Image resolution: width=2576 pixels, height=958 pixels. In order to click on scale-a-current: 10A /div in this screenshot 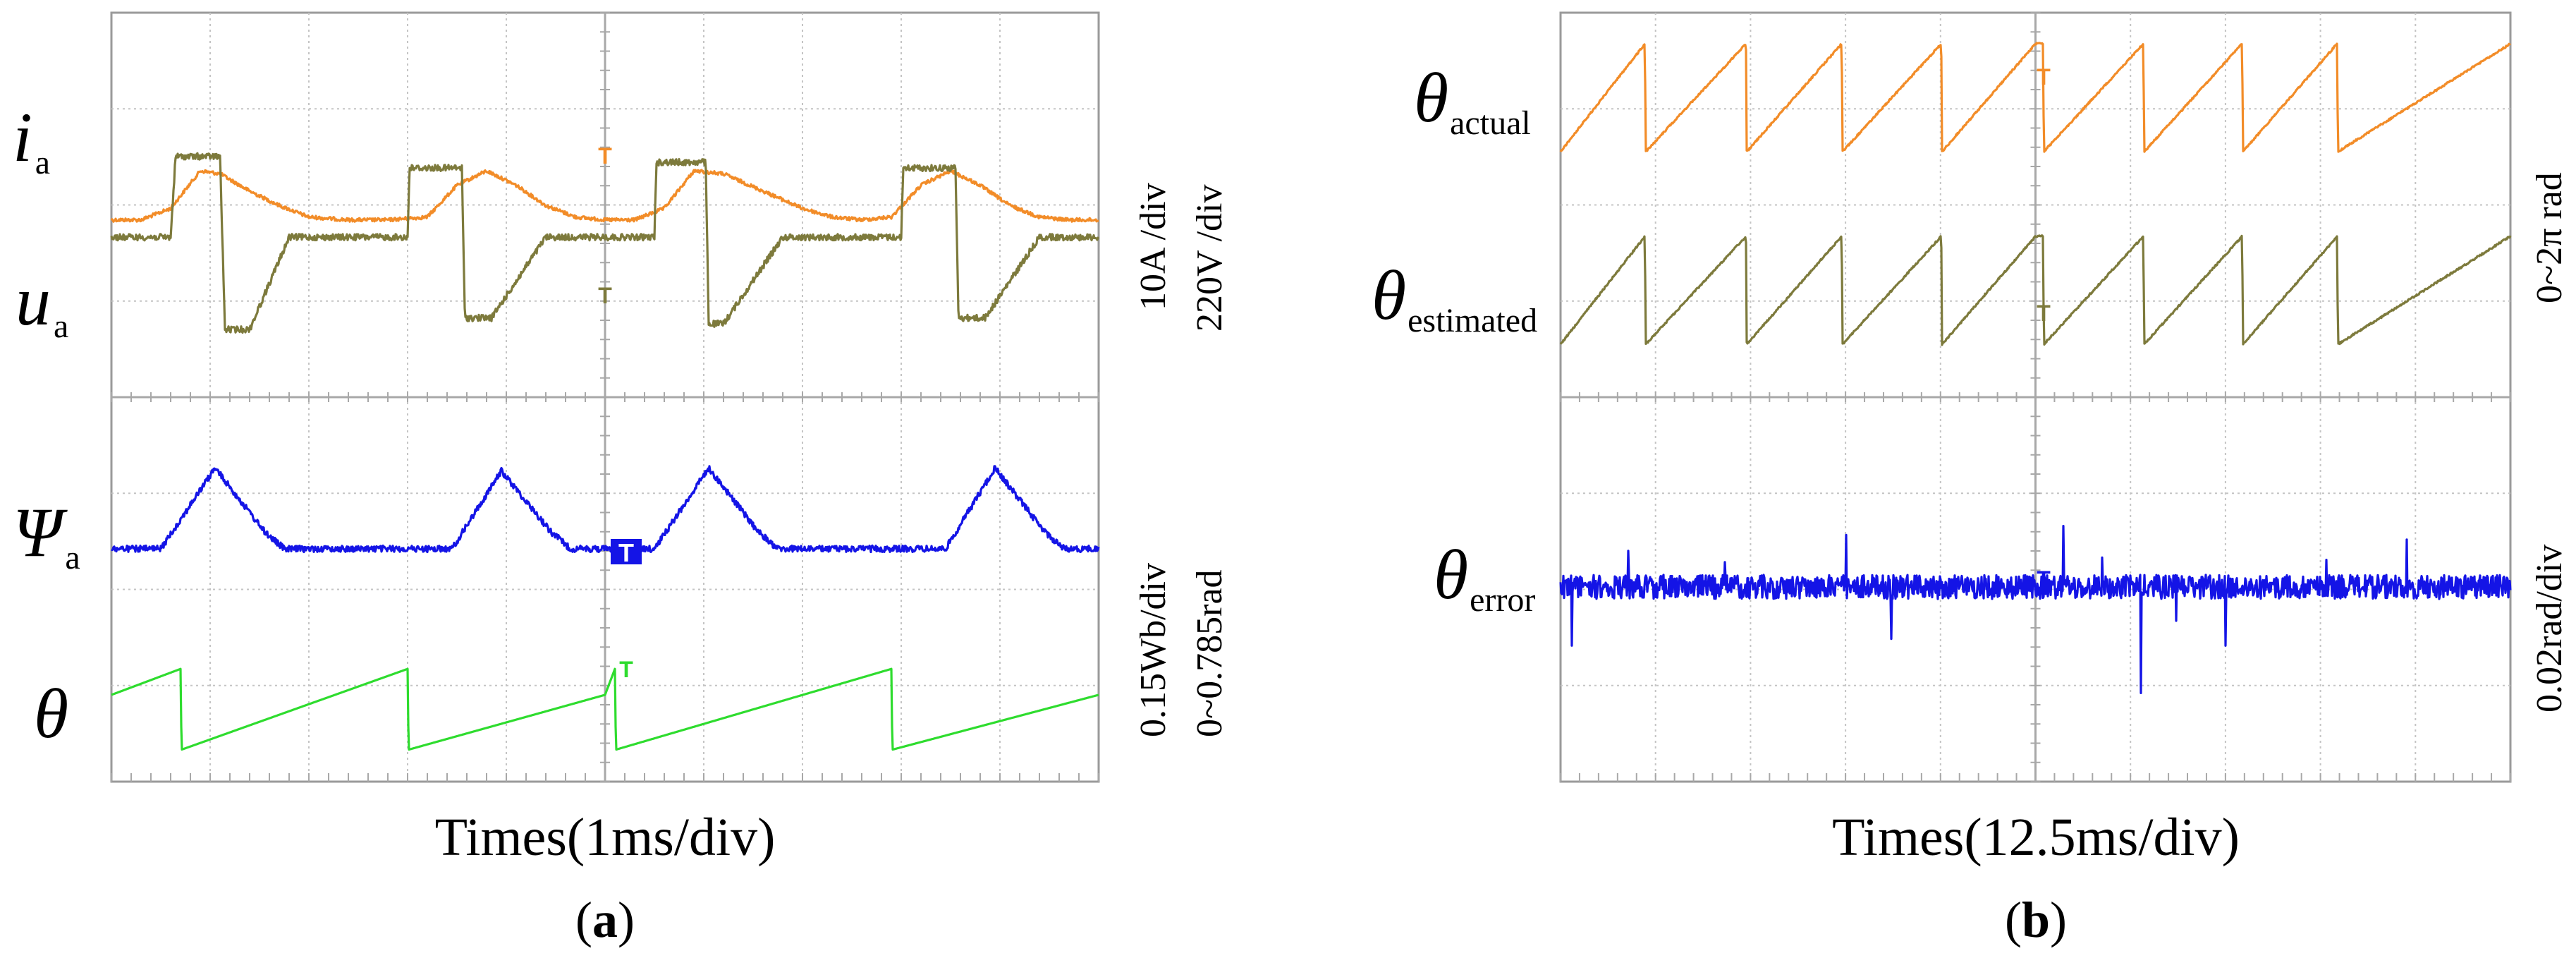, I will do `click(1153, 246)`.